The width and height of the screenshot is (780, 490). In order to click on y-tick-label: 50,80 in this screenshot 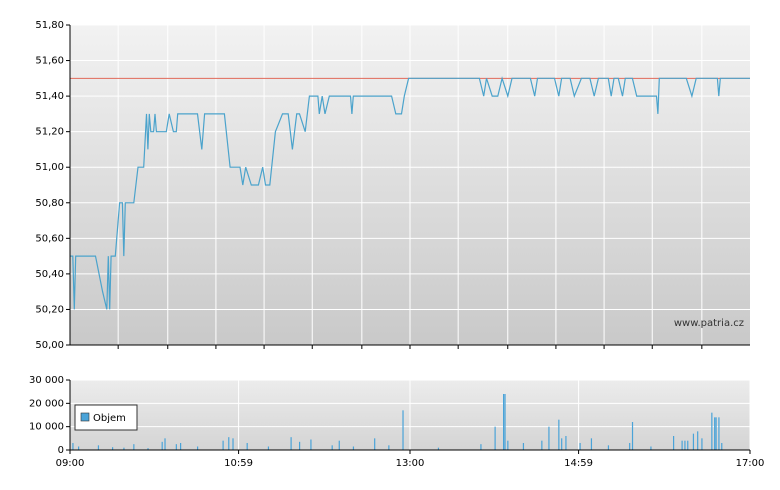, I will do `click(49, 203)`.